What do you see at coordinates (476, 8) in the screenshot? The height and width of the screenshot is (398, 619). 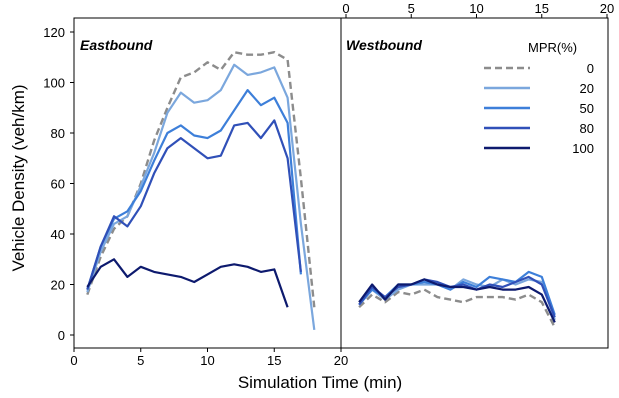 I see `x-tick-label-top: 10` at bounding box center [476, 8].